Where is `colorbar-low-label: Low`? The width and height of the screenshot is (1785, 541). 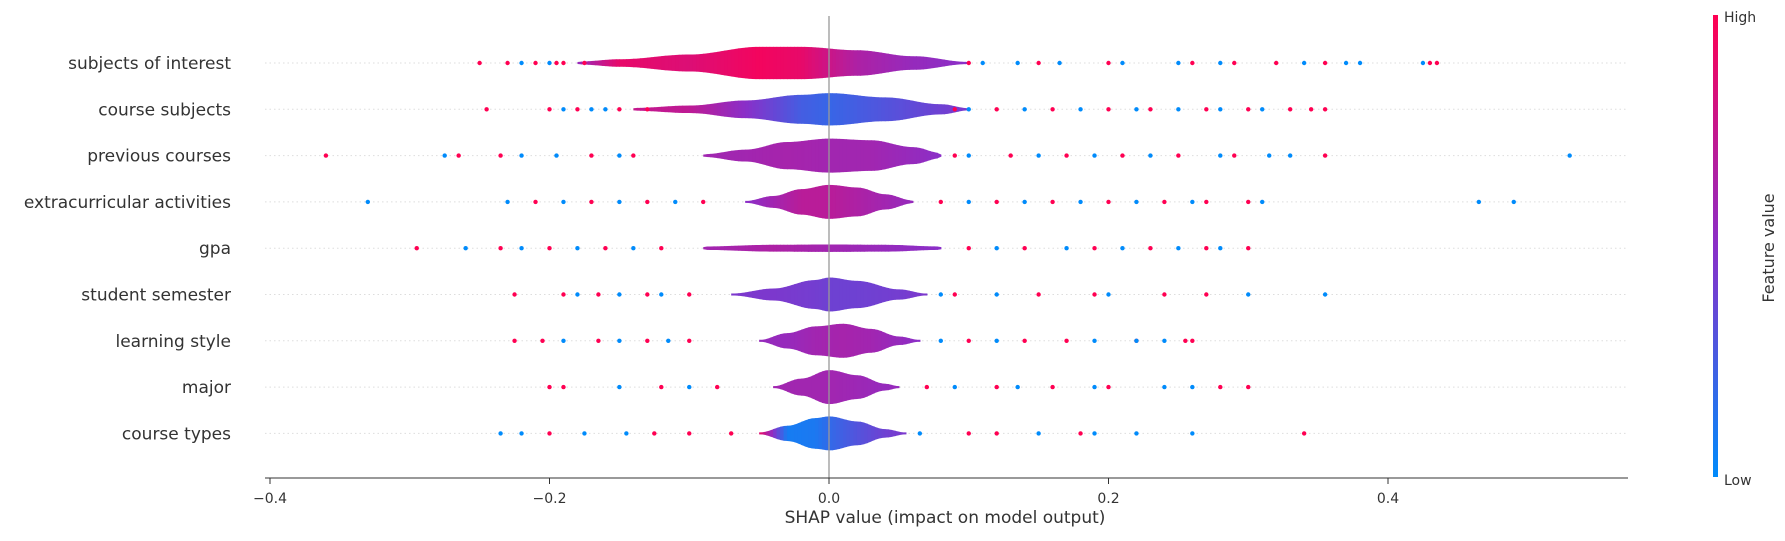 colorbar-low-label: Low is located at coordinates (1738, 481).